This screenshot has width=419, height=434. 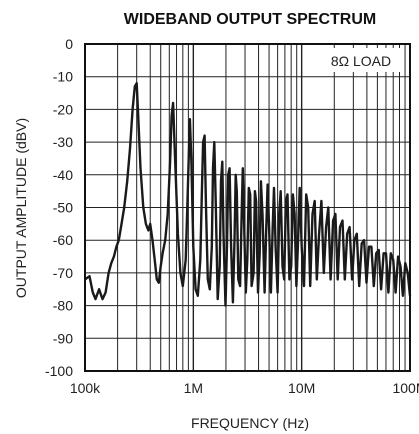 What do you see at coordinates (63, 338) in the screenshot?
I see `y-tick-label: -90` at bounding box center [63, 338].